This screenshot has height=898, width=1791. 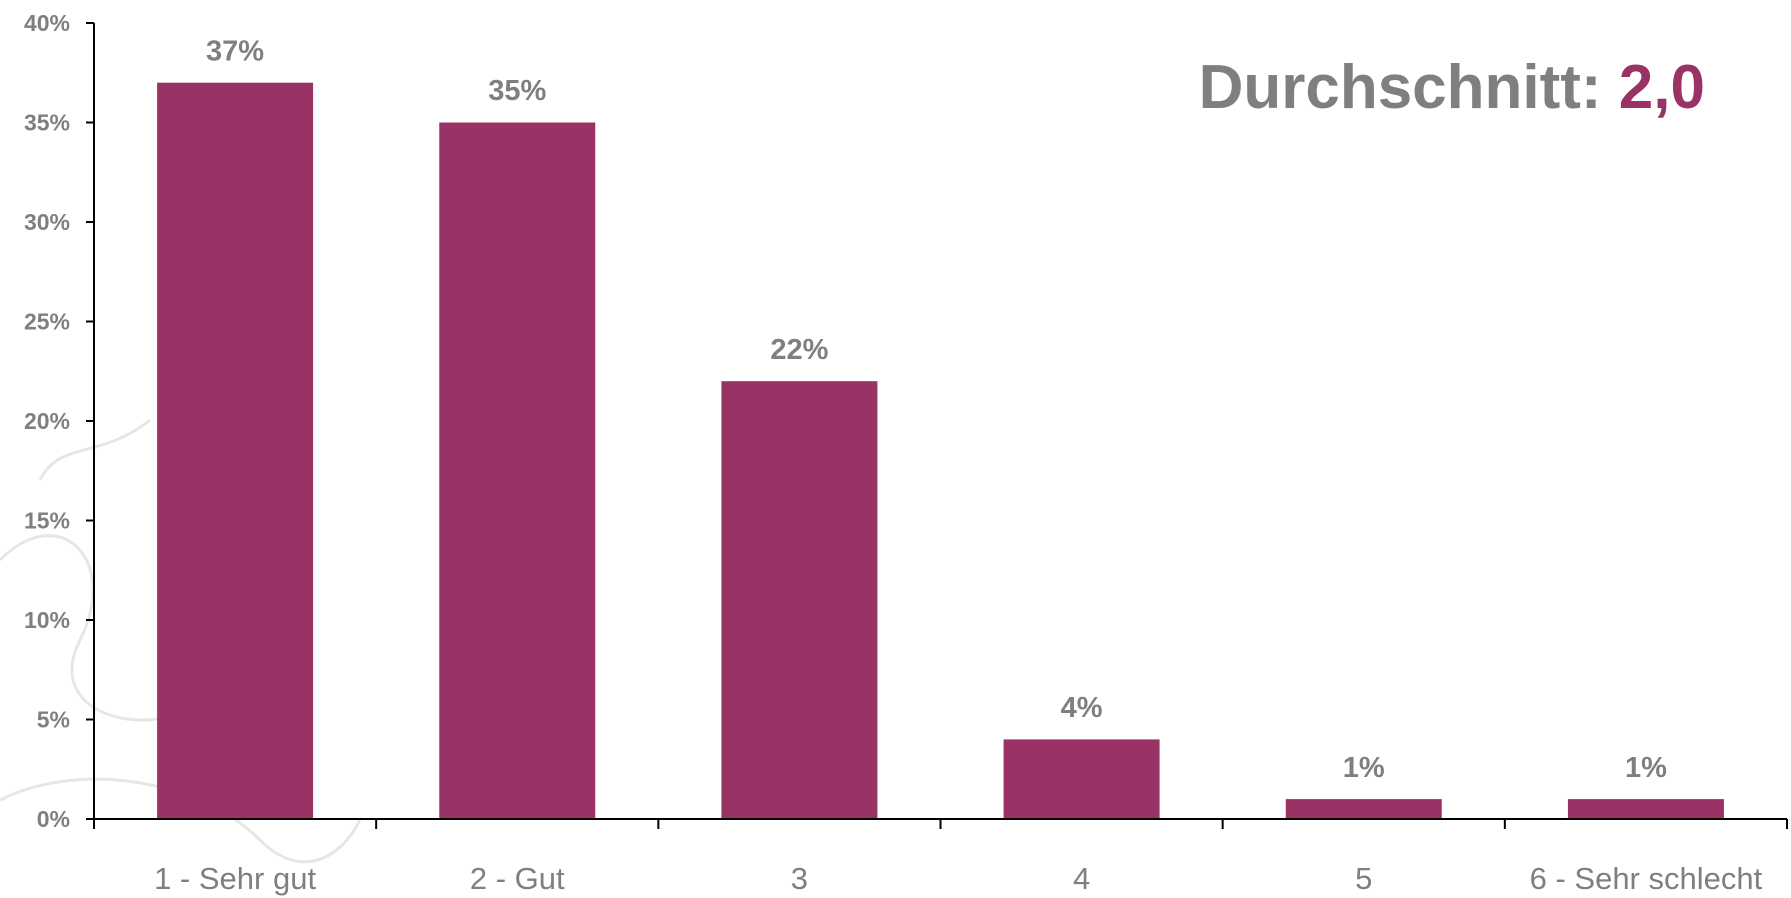 I want to click on annotation-label: Durchschnitt:, so click(x=1400, y=87).